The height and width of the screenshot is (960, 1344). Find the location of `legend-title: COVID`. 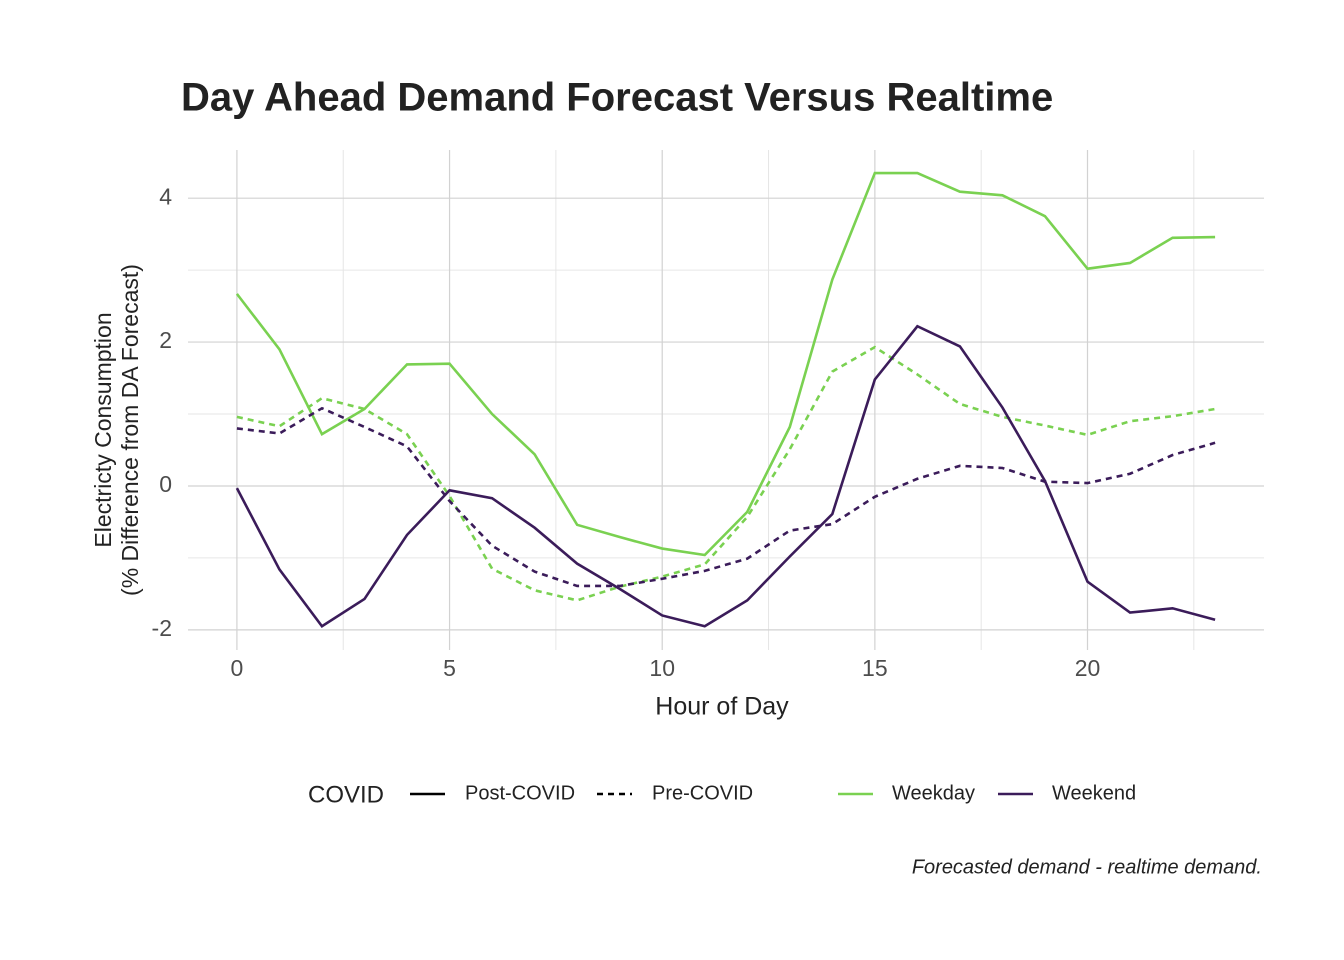

legend-title: COVID is located at coordinates (346, 794).